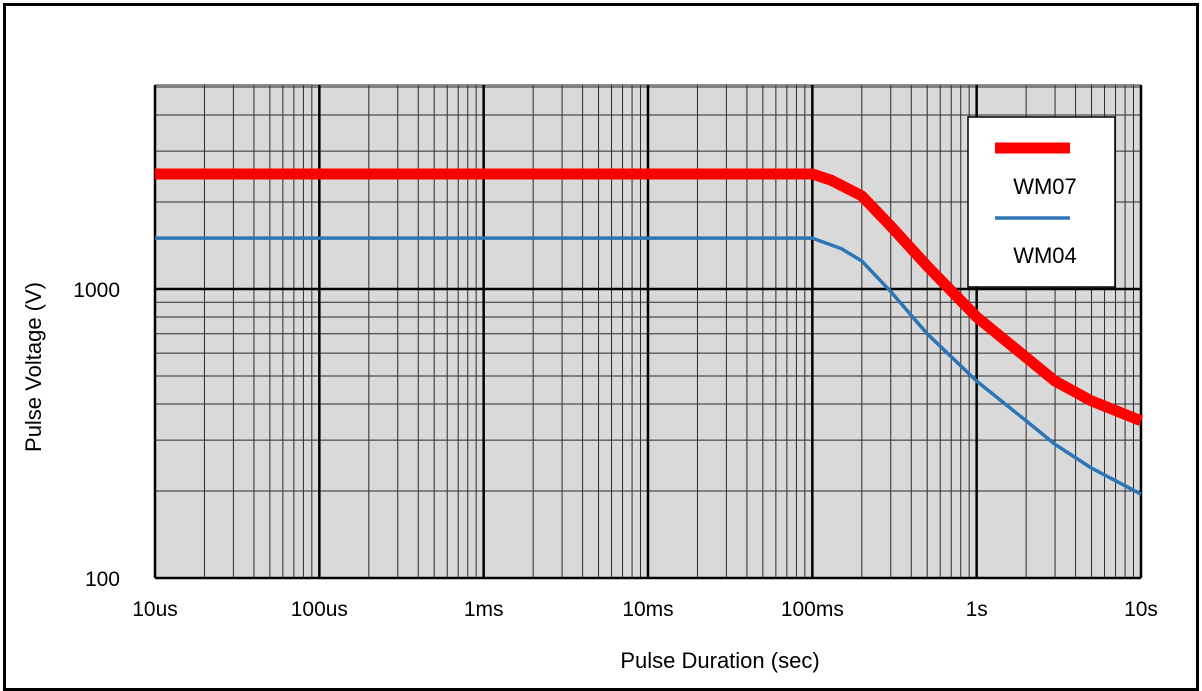  What do you see at coordinates (719, 660) in the screenshot?
I see `x-axis-label: Pulse Duration (sec)` at bounding box center [719, 660].